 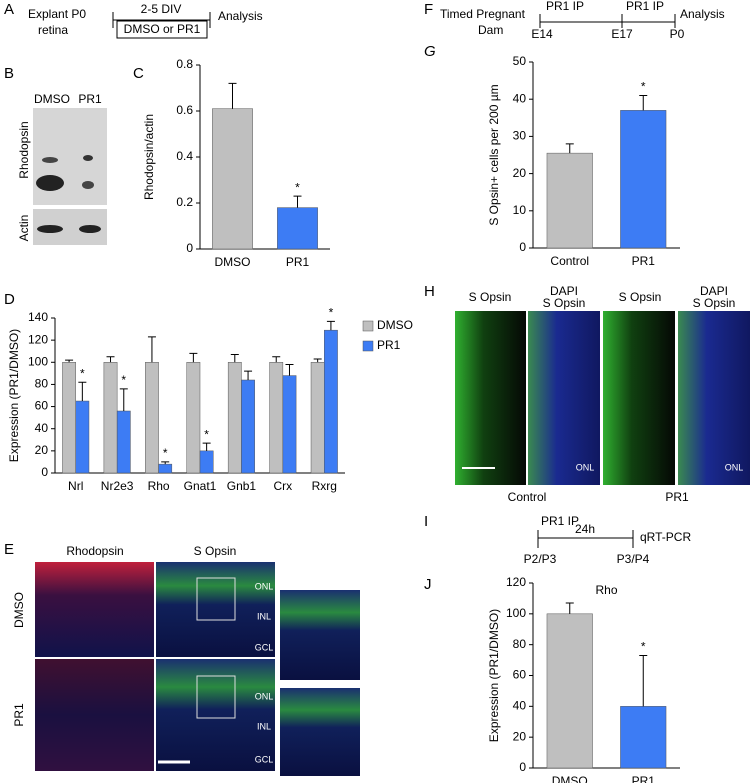 I want to click on y-tick-label: 0.6, so click(x=184, y=110).